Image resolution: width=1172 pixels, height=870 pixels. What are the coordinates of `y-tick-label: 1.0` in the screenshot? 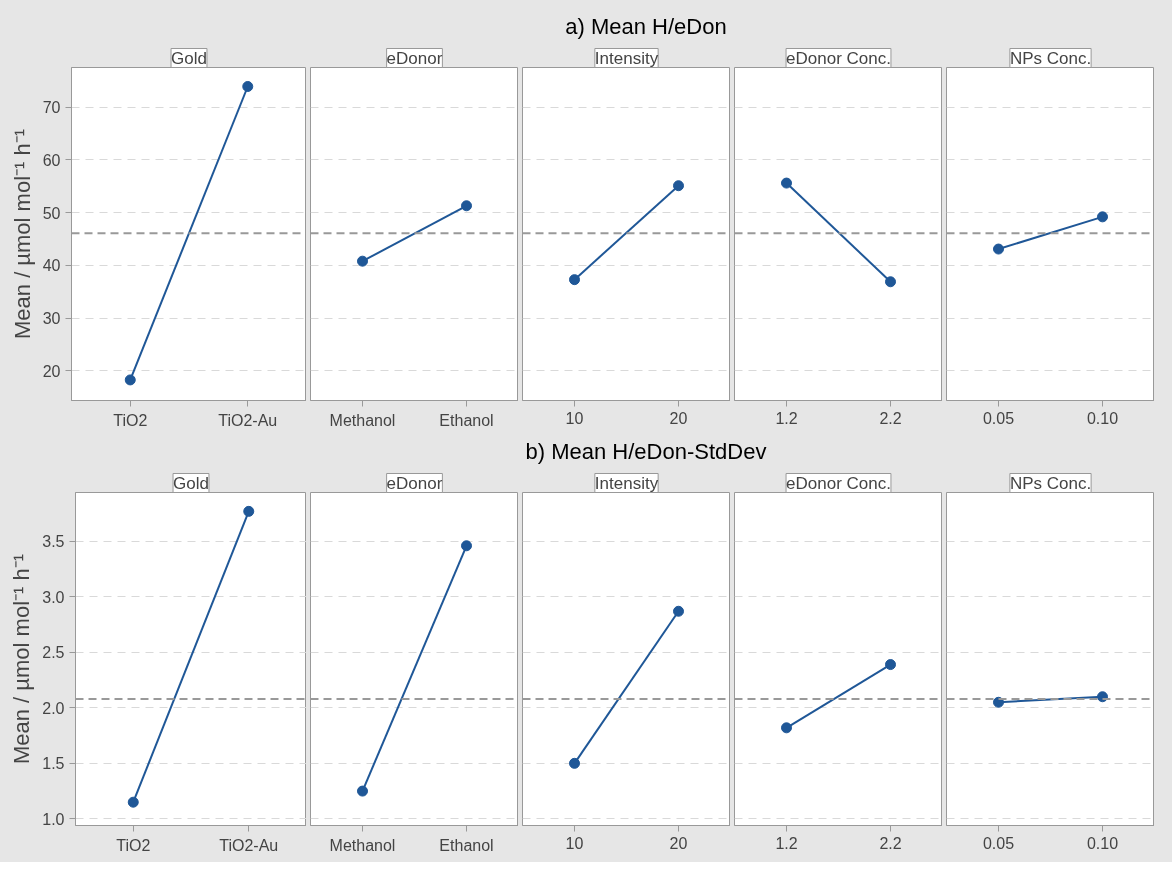 It's located at (53, 819).